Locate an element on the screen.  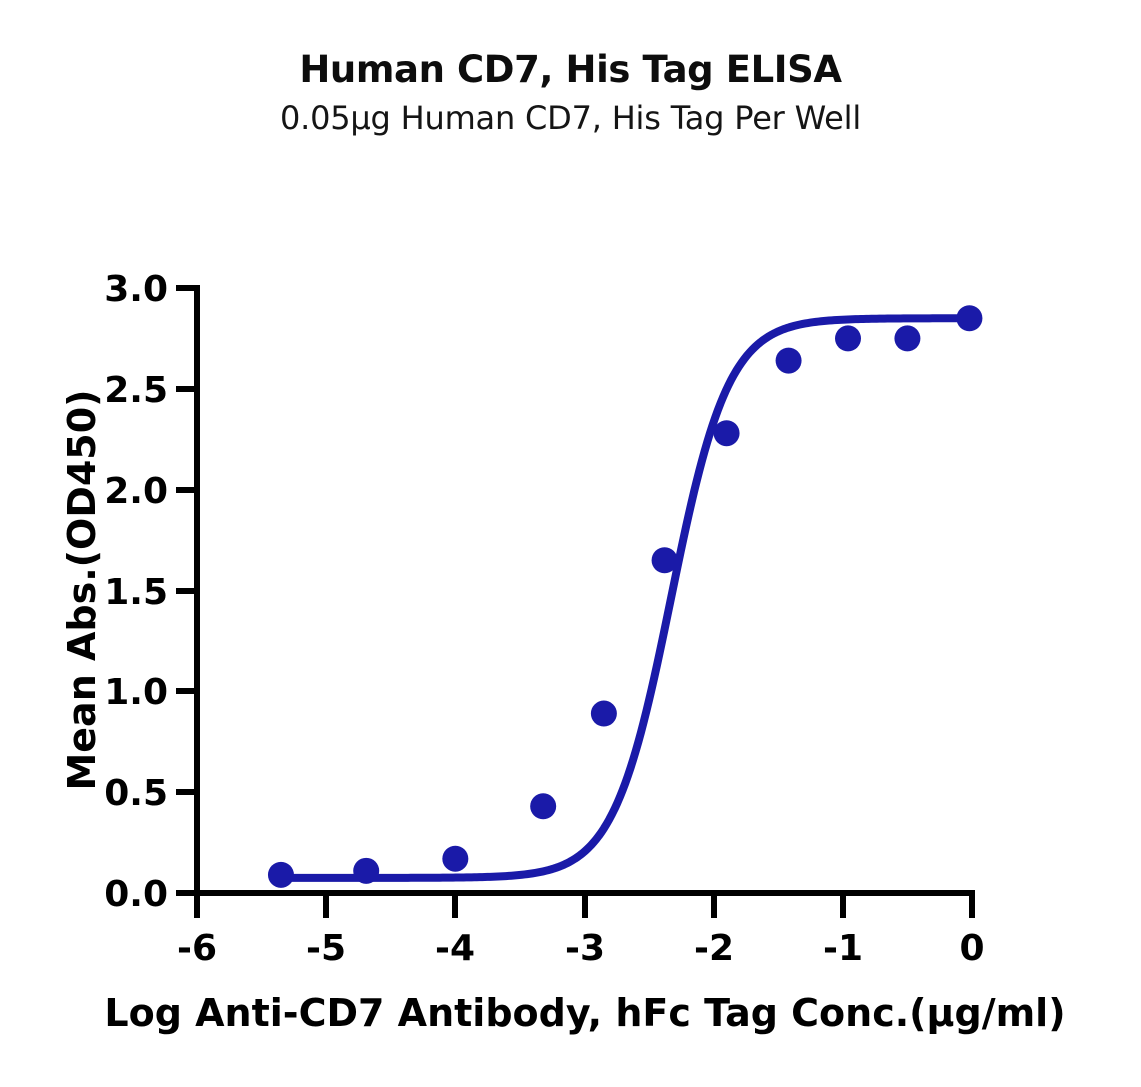
y-tick-label: 3.0 is located at coordinates (136, 289).